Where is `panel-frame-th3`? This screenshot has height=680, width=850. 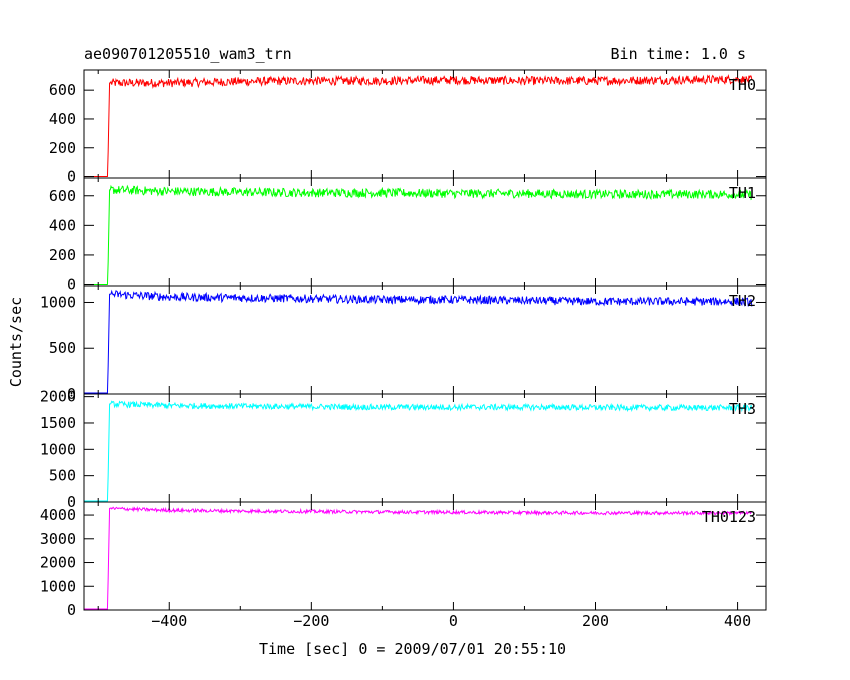 panel-frame-th3 is located at coordinates (425, 448).